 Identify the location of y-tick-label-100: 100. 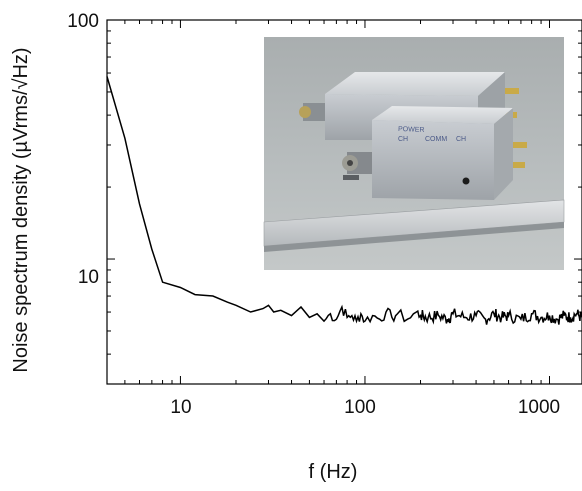
(83, 21).